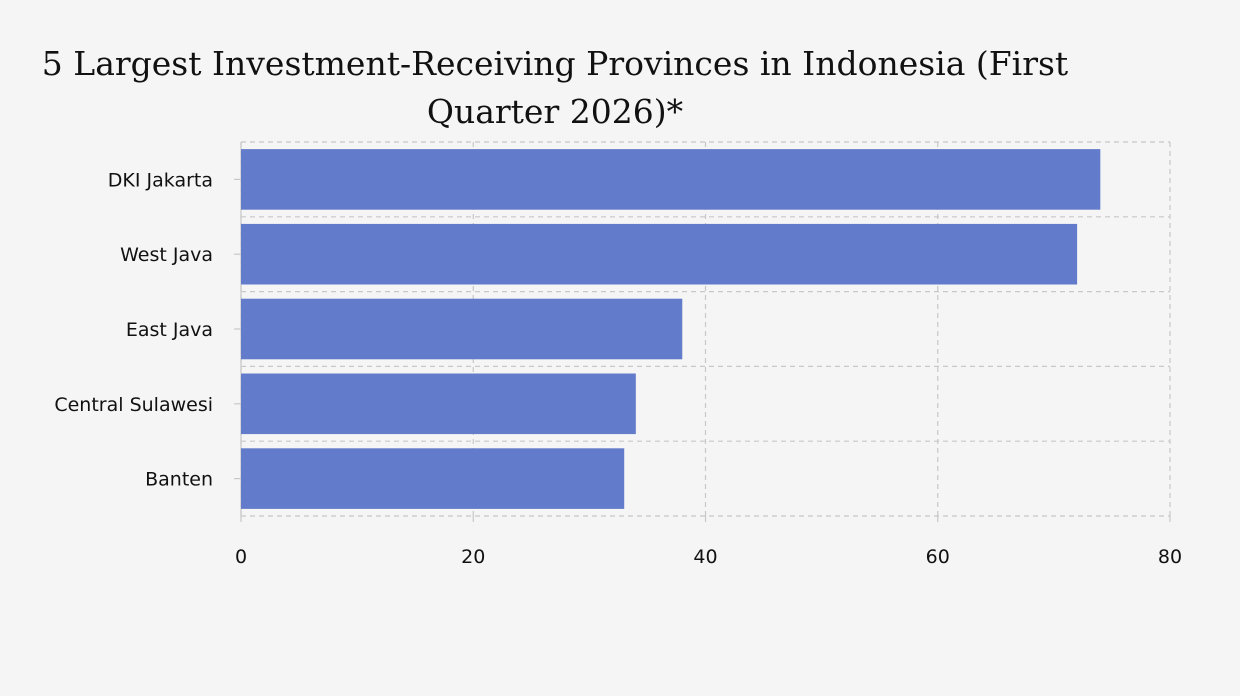  What do you see at coordinates (169, 330) in the screenshot?
I see `category-label: East Java` at bounding box center [169, 330].